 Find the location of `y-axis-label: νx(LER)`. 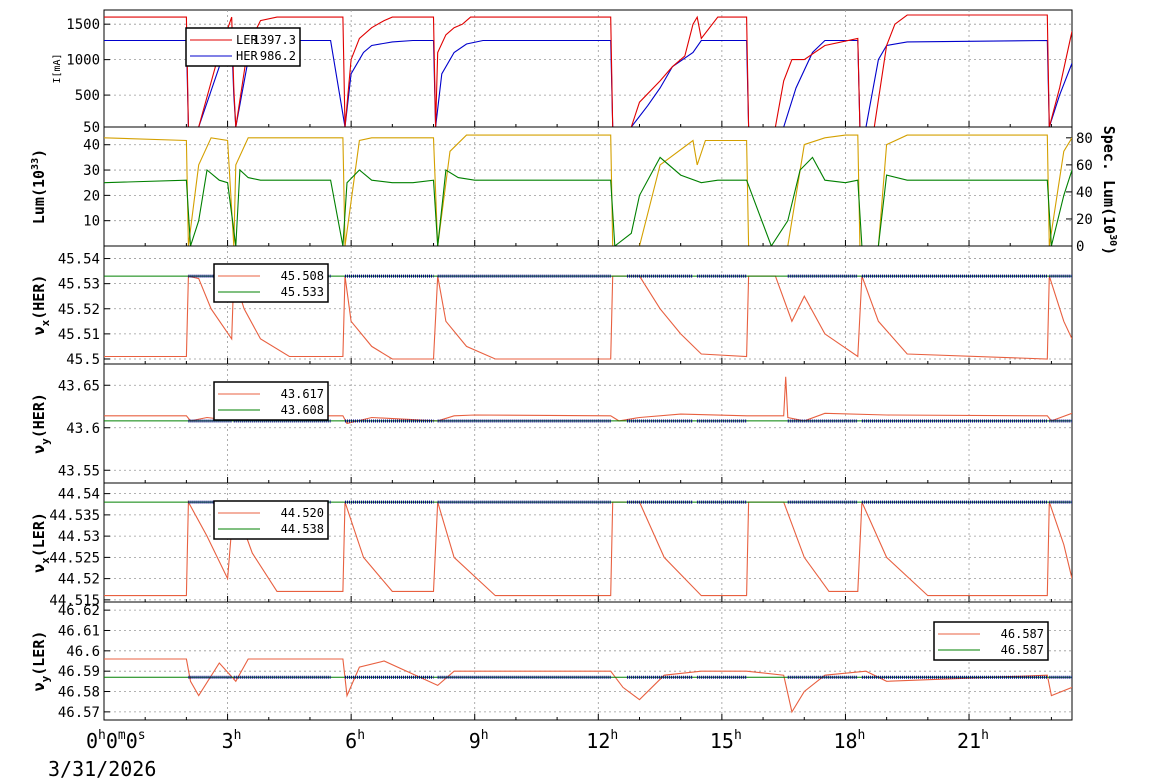

y-axis-label: νx(LER) is located at coordinates (41, 542).